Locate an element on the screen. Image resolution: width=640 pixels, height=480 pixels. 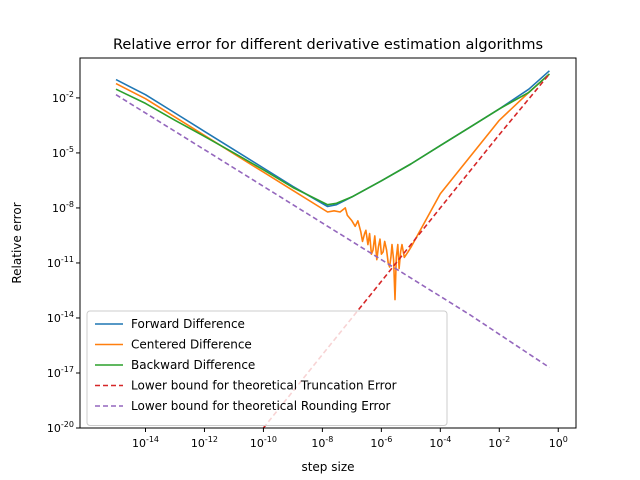
legend-label: Backward Difference is located at coordinates (193, 365).